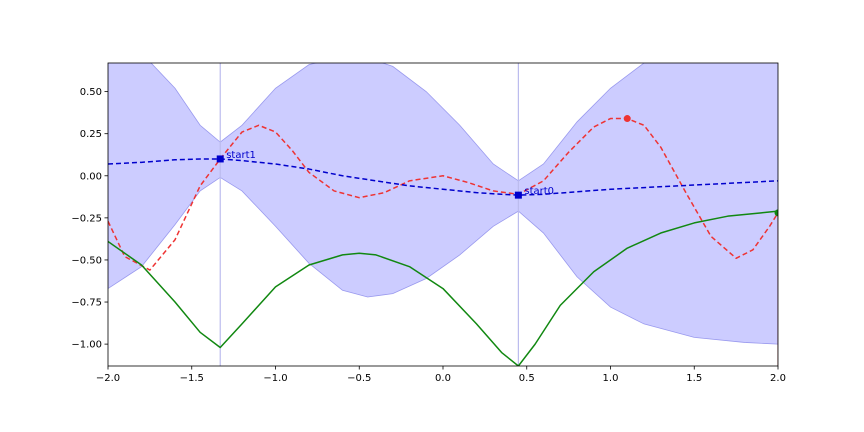 Image resolution: width=864 pixels, height=432 pixels. What do you see at coordinates (86, 303) in the screenshot?
I see `y-tick-label: −0.75` at bounding box center [86, 303].